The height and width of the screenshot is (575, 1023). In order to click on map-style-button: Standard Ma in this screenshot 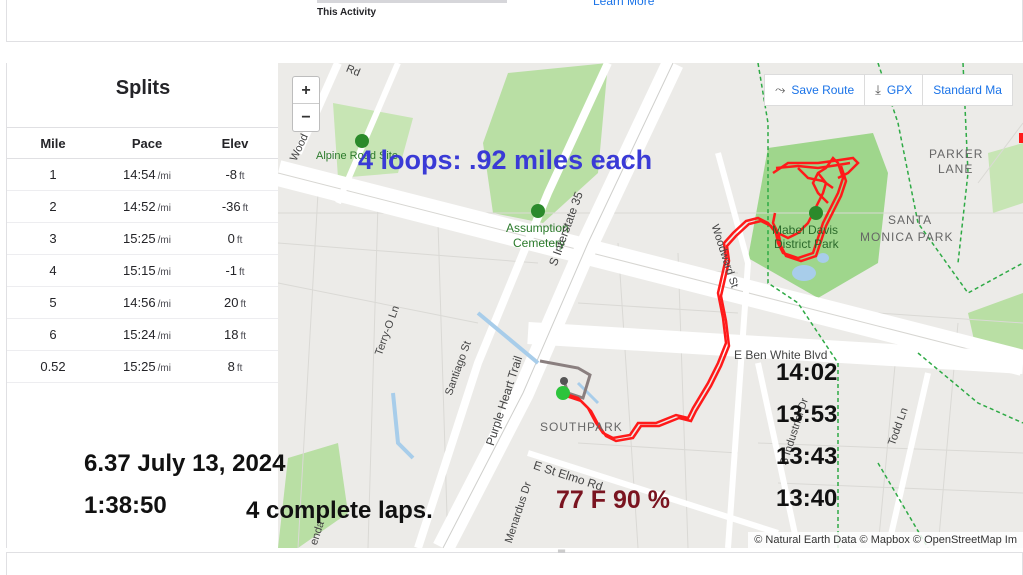, I will do `click(967, 90)`.